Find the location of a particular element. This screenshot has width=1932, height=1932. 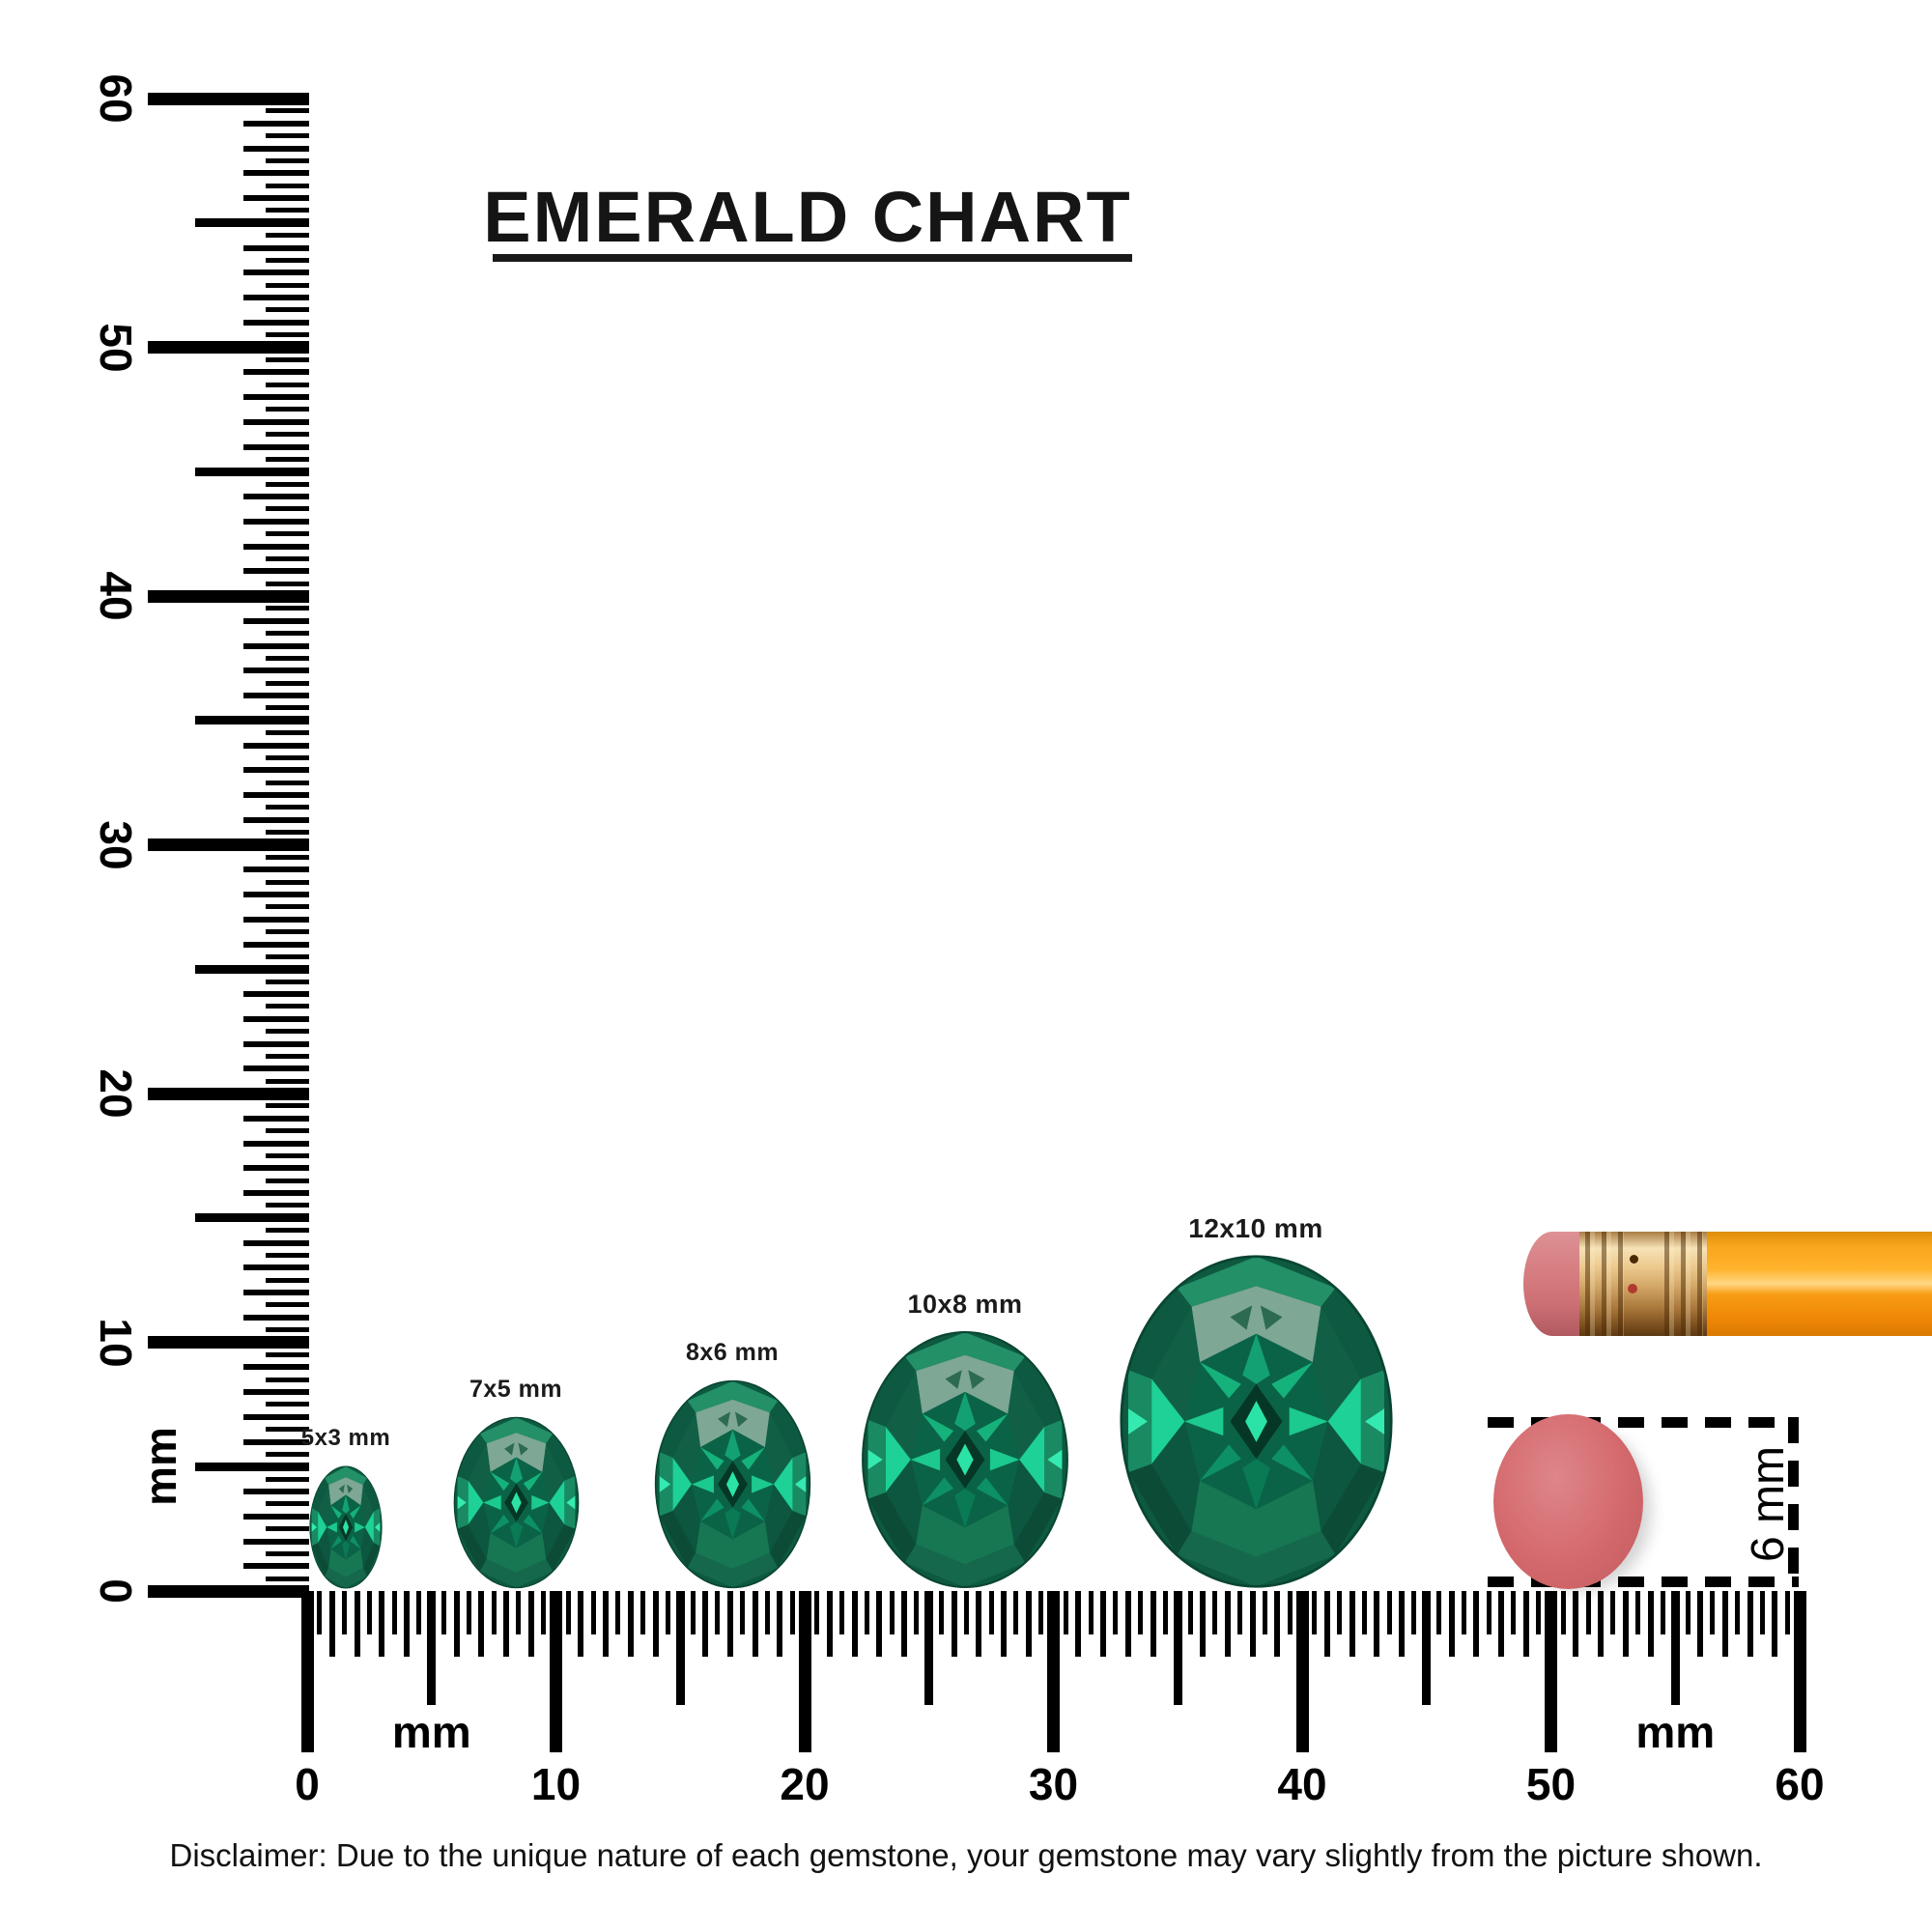

emerald-gem-12x10 is located at coordinates (1256, 1421).